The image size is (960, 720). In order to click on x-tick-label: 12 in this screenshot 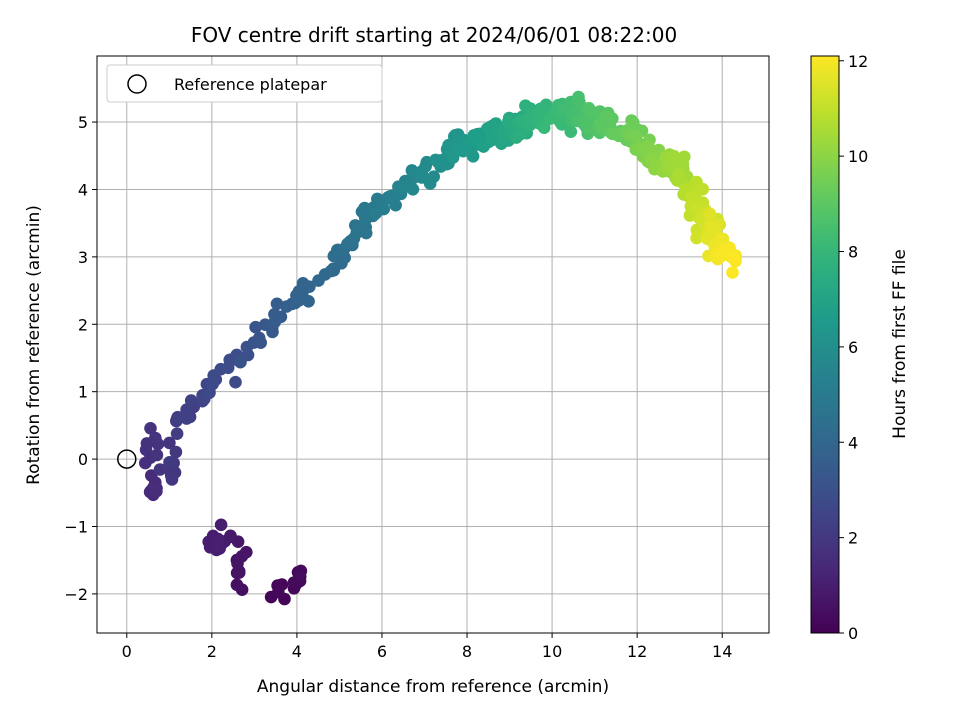, I will do `click(637, 651)`.